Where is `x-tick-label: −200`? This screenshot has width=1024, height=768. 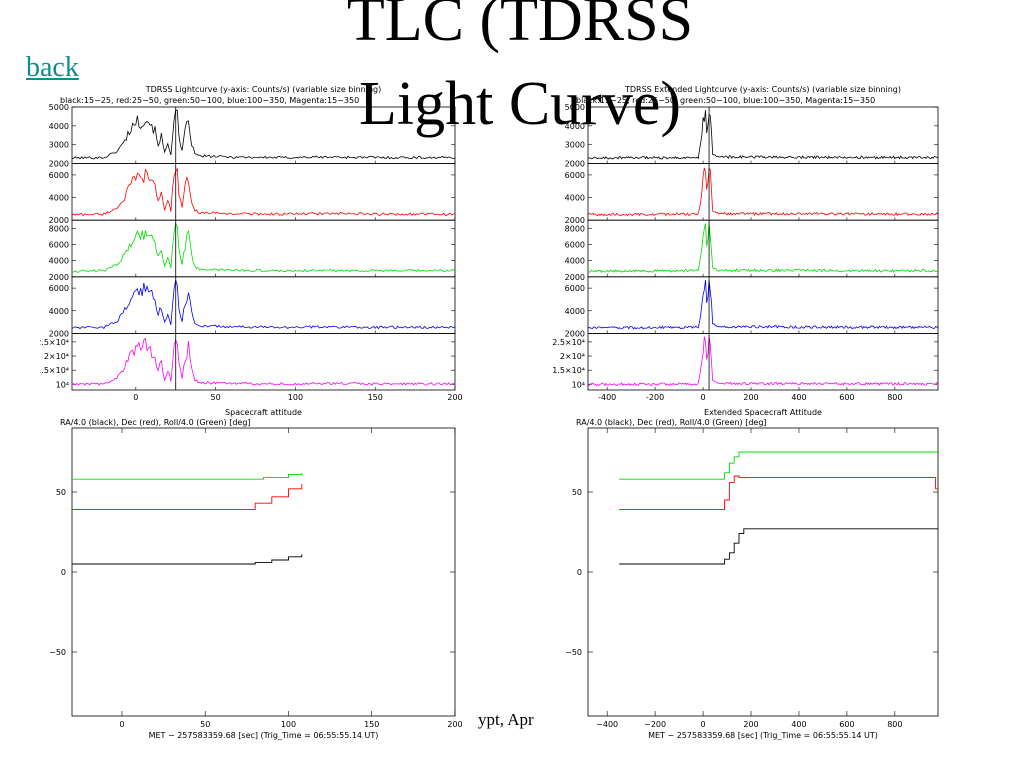 x-tick-label: −200 is located at coordinates (655, 724).